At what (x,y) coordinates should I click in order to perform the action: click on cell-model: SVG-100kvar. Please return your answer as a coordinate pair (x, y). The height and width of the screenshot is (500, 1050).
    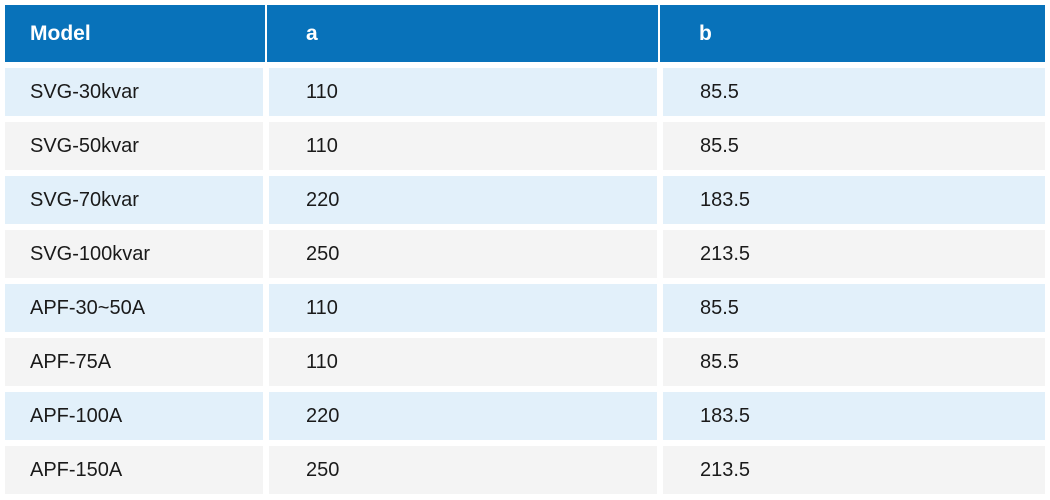
    Looking at the image, I should click on (134, 254).